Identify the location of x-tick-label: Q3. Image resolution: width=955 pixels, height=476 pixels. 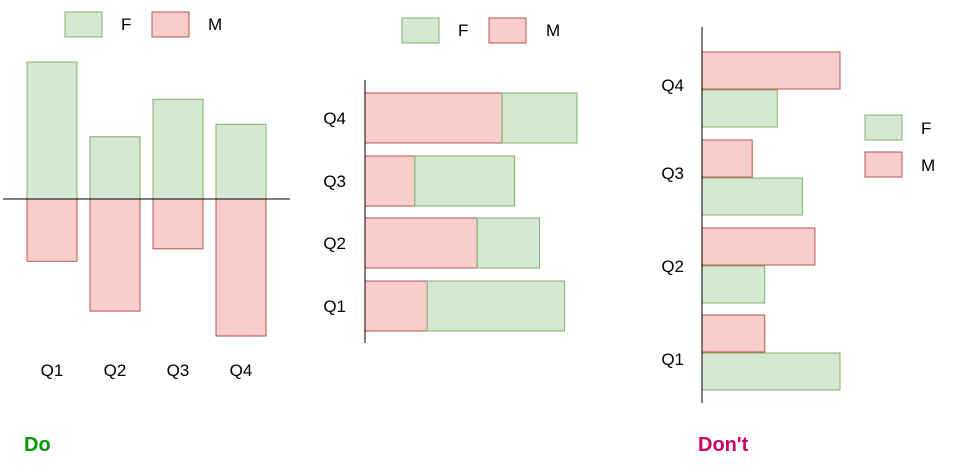
(178, 370).